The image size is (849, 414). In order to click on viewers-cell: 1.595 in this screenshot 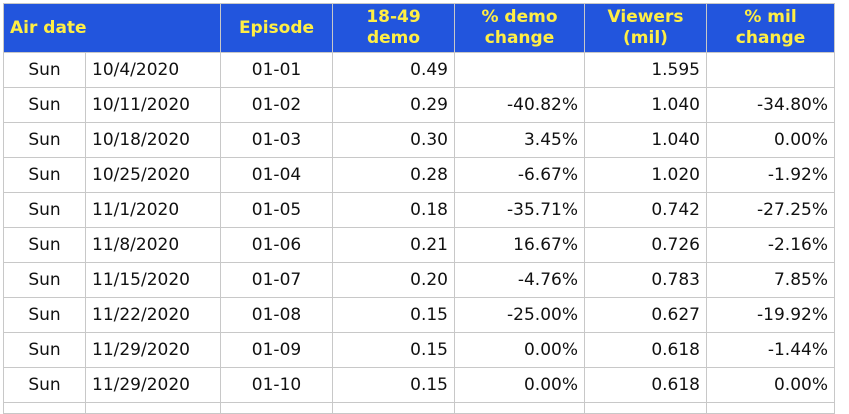, I will do `click(645, 70)`.